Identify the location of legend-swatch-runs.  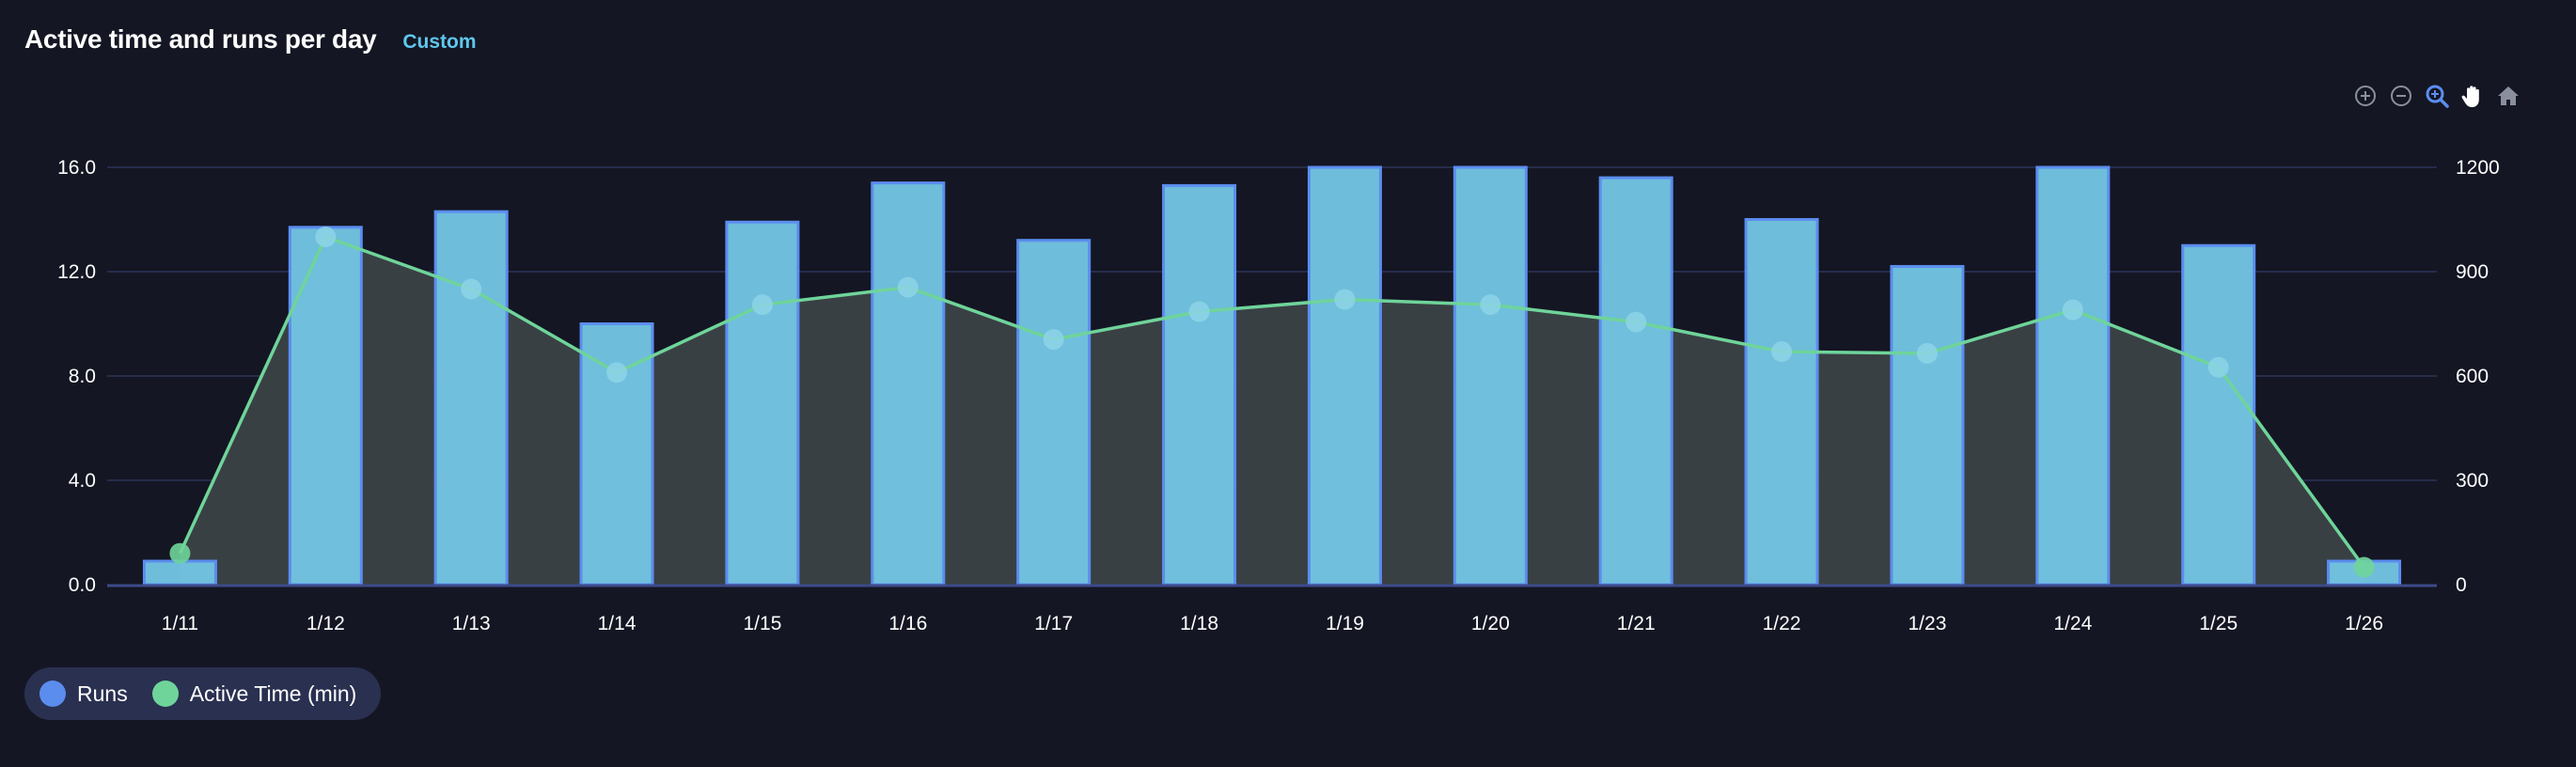
(52, 694).